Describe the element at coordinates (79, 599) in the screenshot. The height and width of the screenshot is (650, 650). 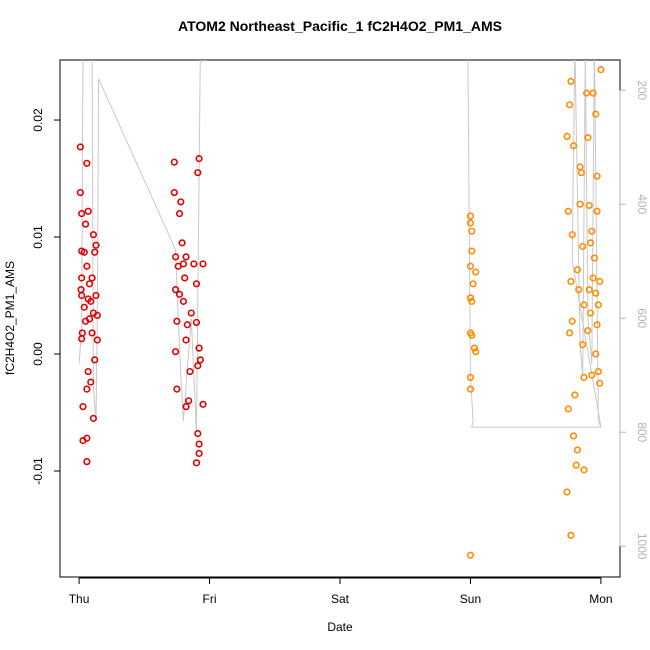
I see `x-tick-label: Thu` at that location.